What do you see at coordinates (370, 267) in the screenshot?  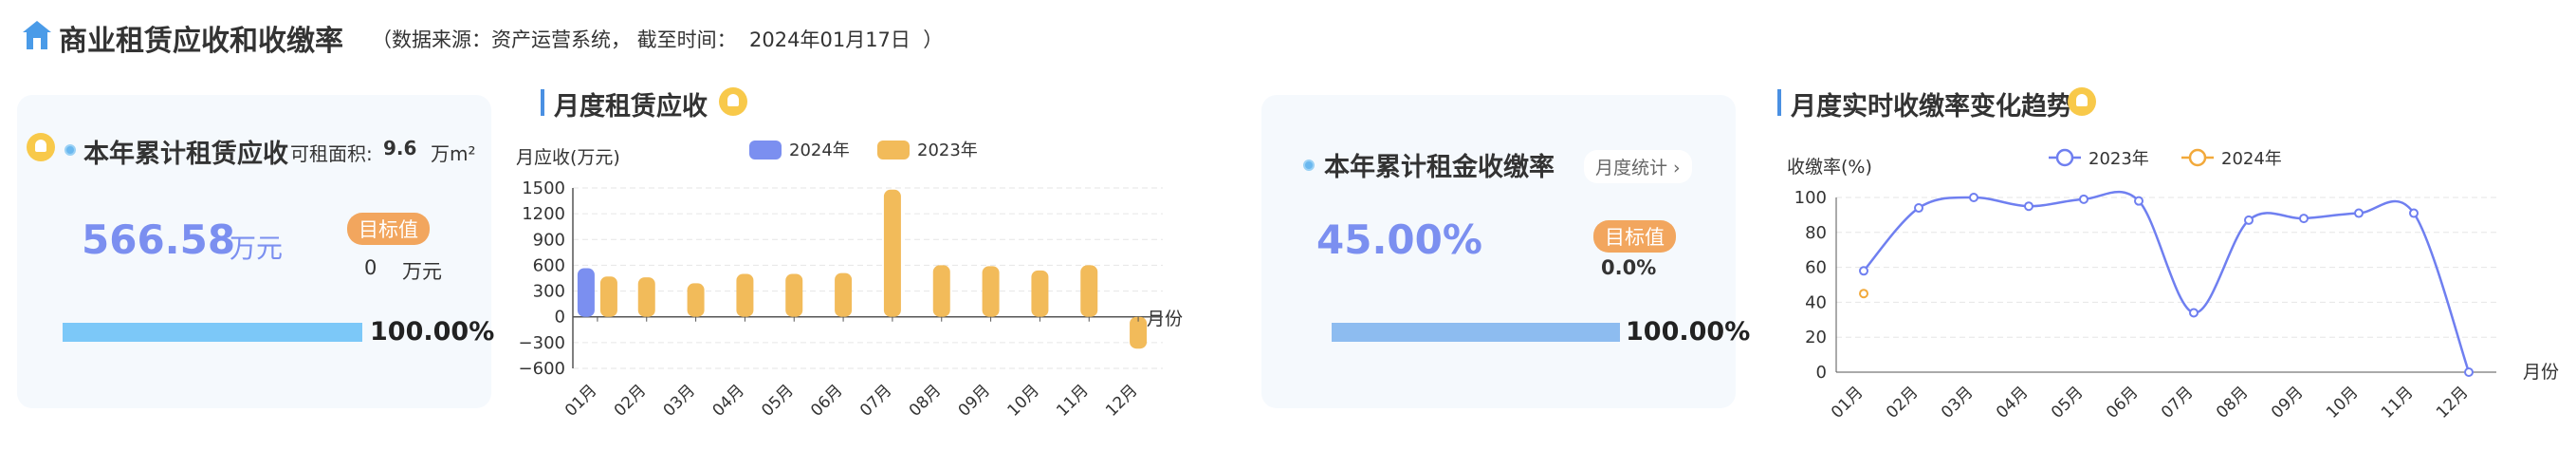 I see `target-value: 0` at bounding box center [370, 267].